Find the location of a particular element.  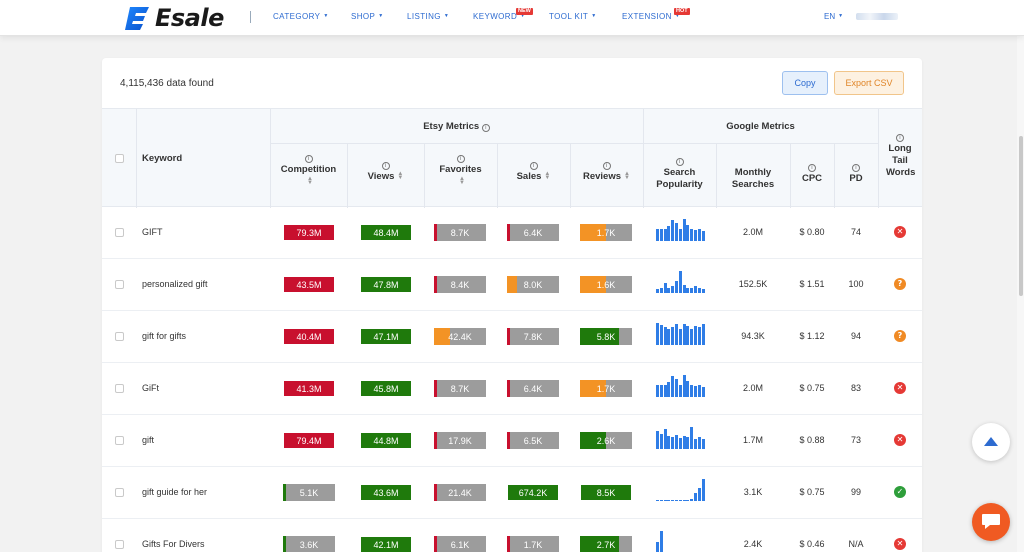

nav-listing-label: LISTING is located at coordinates (424, 16).